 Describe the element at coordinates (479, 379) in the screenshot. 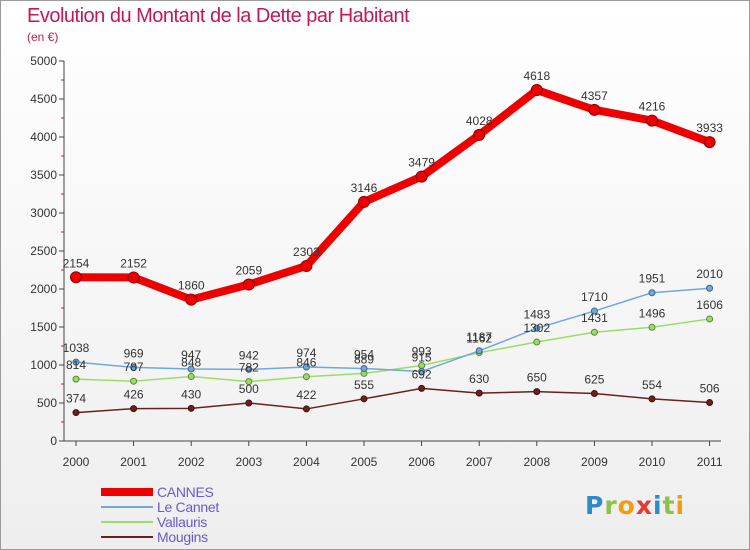

I see `data-label: 630` at that location.